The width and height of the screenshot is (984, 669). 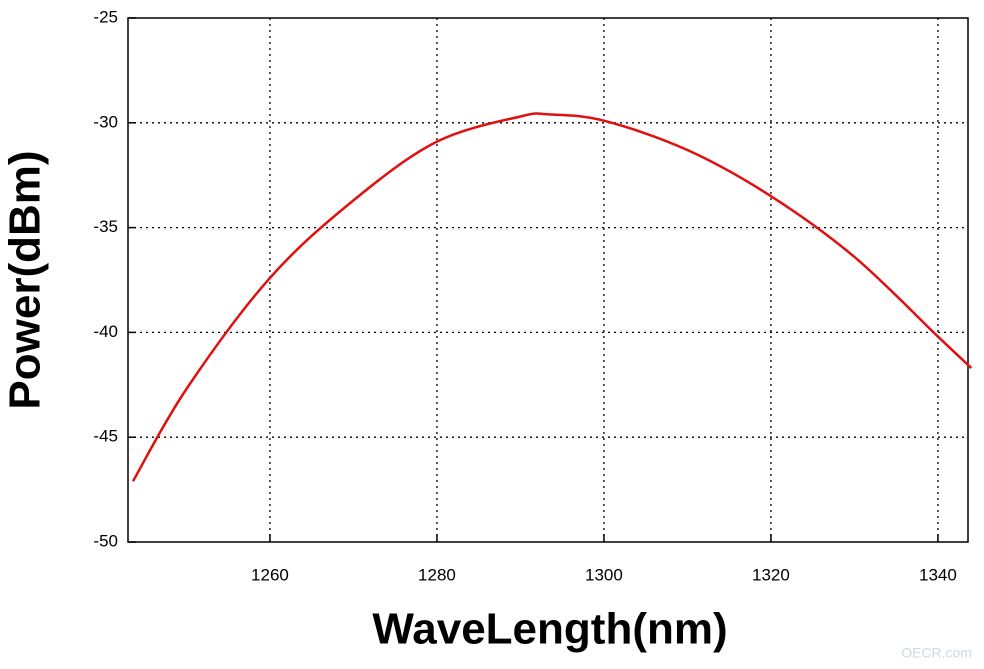 What do you see at coordinates (936, 653) in the screenshot?
I see `watermark: OECR.com` at bounding box center [936, 653].